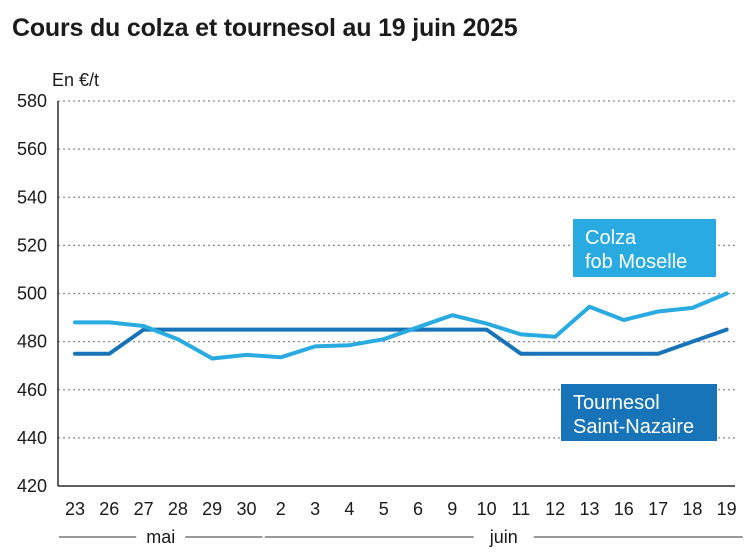 The height and width of the screenshot is (558, 747). I want to click on x-tick-label: 2, so click(281, 509).